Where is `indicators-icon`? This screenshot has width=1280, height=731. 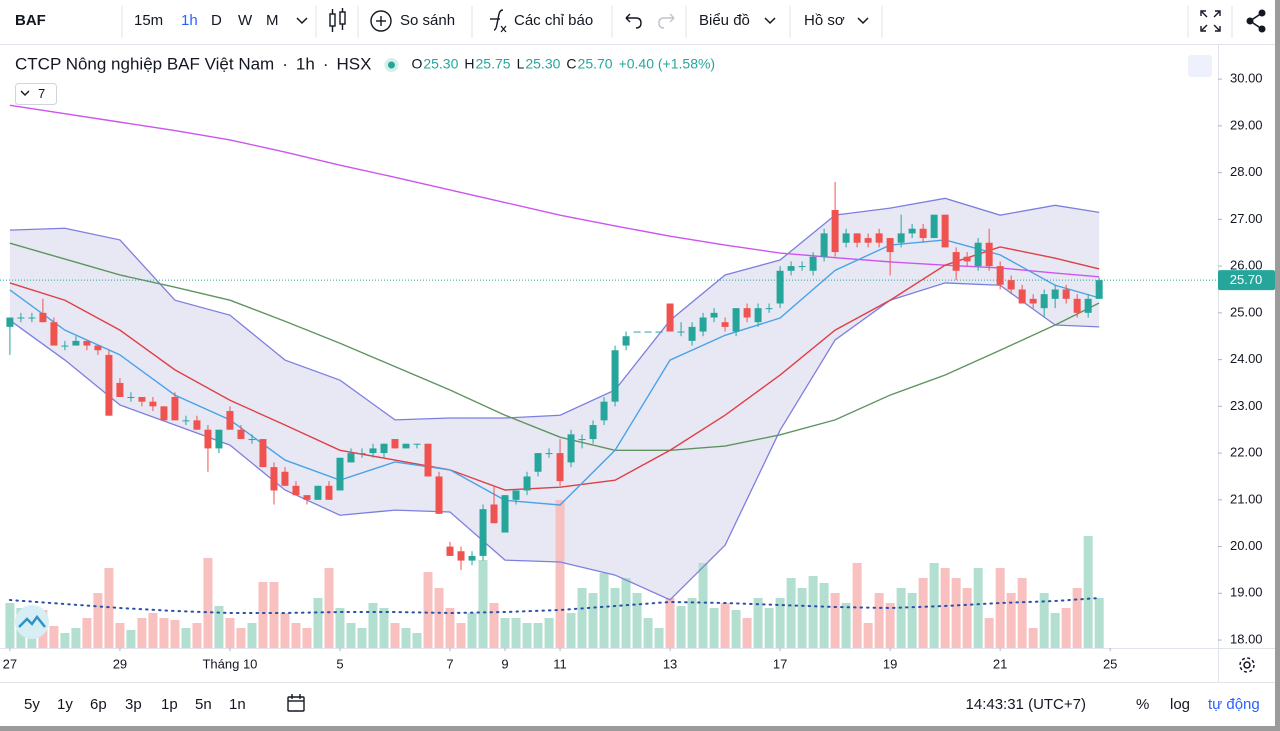
indicators-icon is located at coordinates (498, 21).